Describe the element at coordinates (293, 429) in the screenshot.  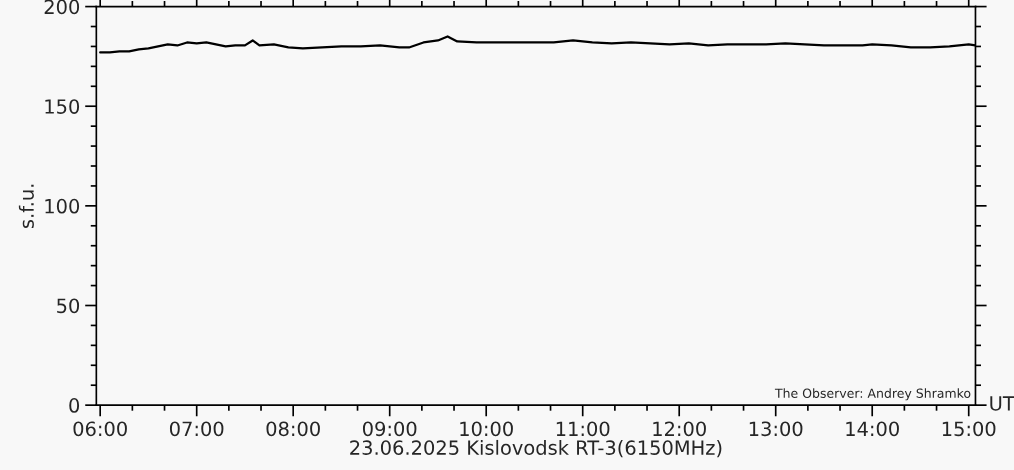
I see `x-tick-label: 08:00` at that location.